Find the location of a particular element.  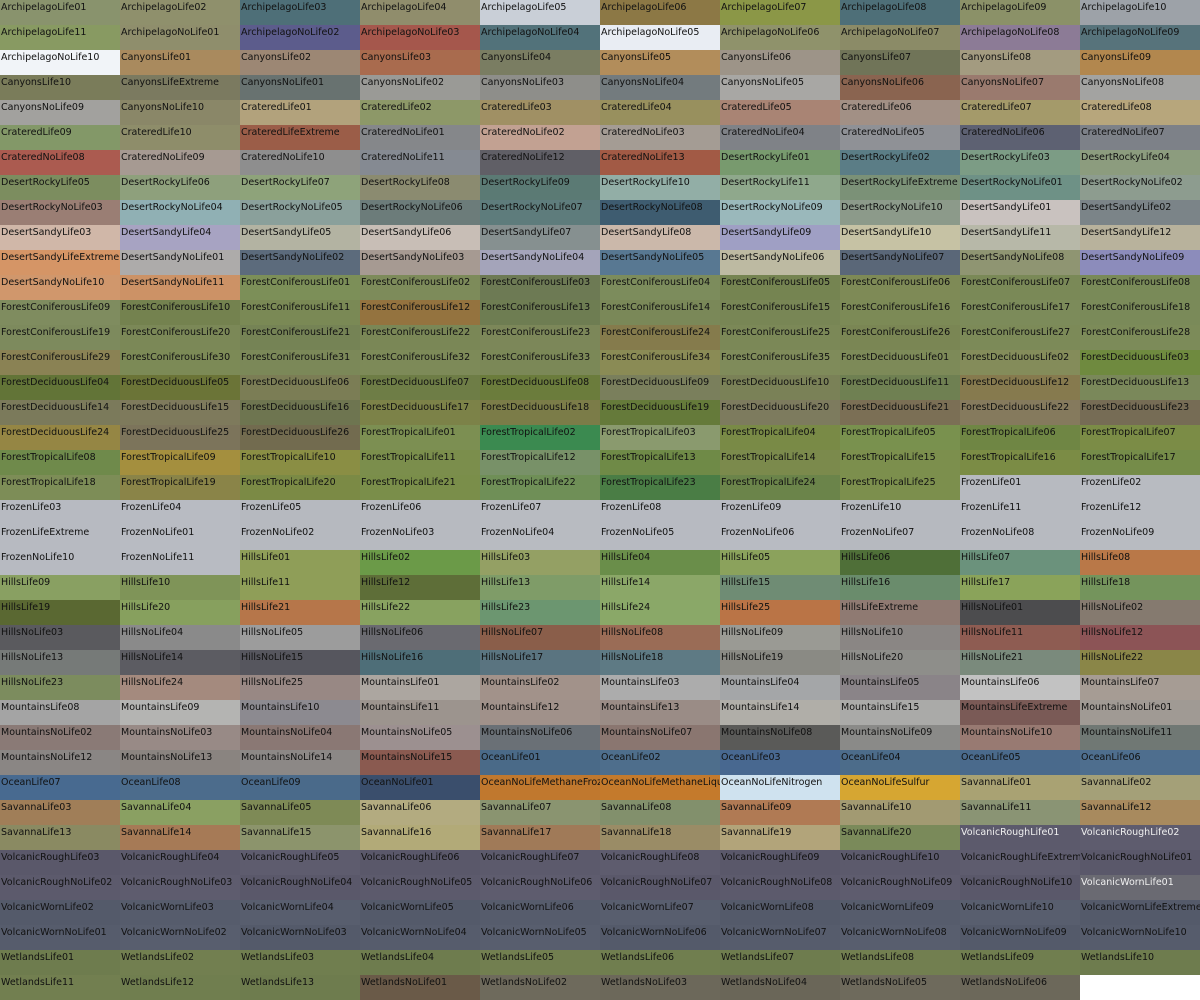

swatch-label: ForestDeciduousLife02 is located at coordinates (1015, 357).